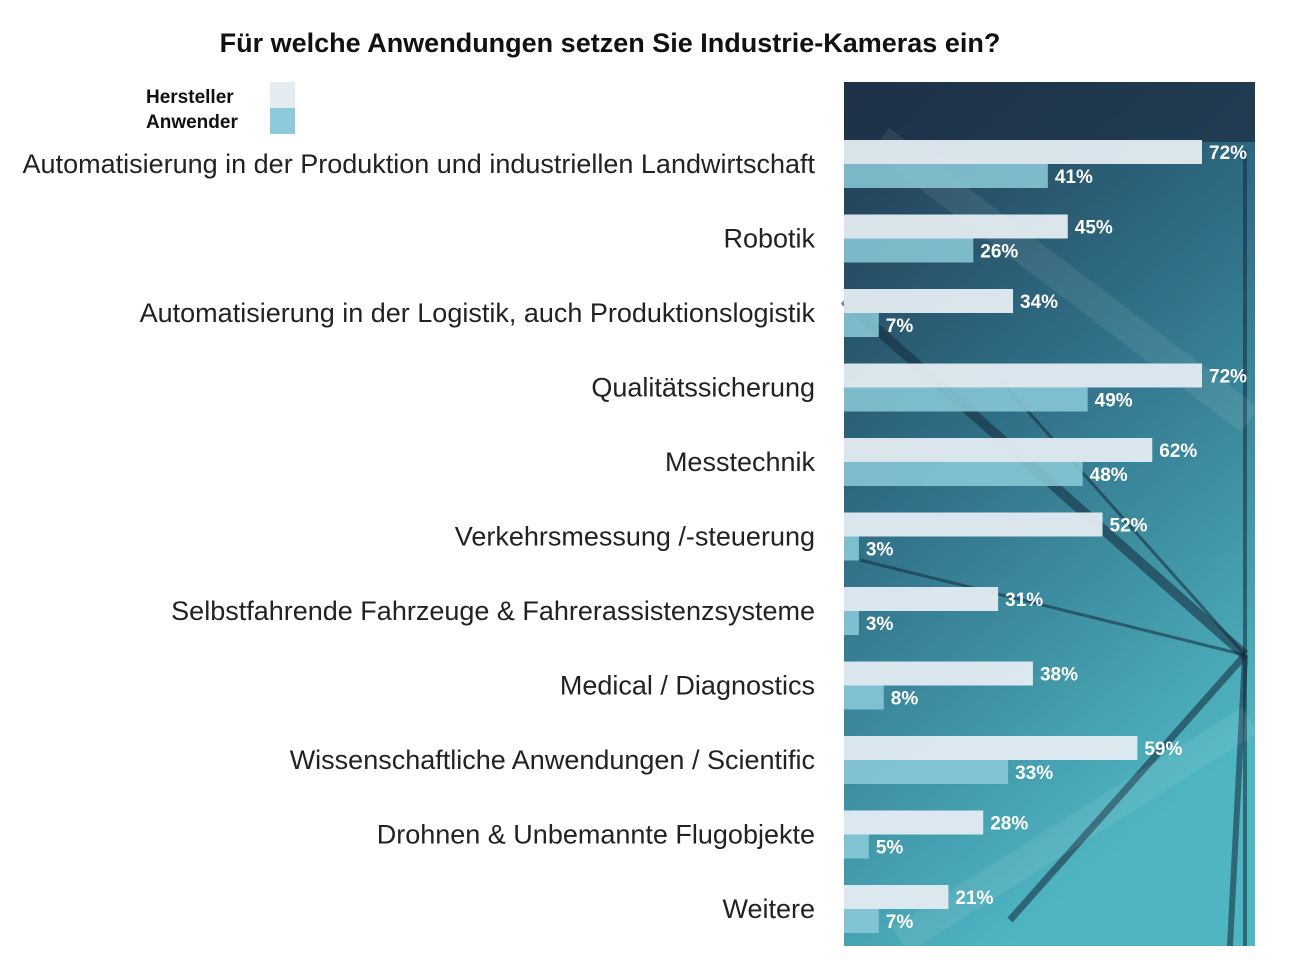 Image resolution: width=1300 pixels, height=980 pixels. Describe the element at coordinates (1114, 401) in the screenshot. I see `data-label: 49%` at that location.